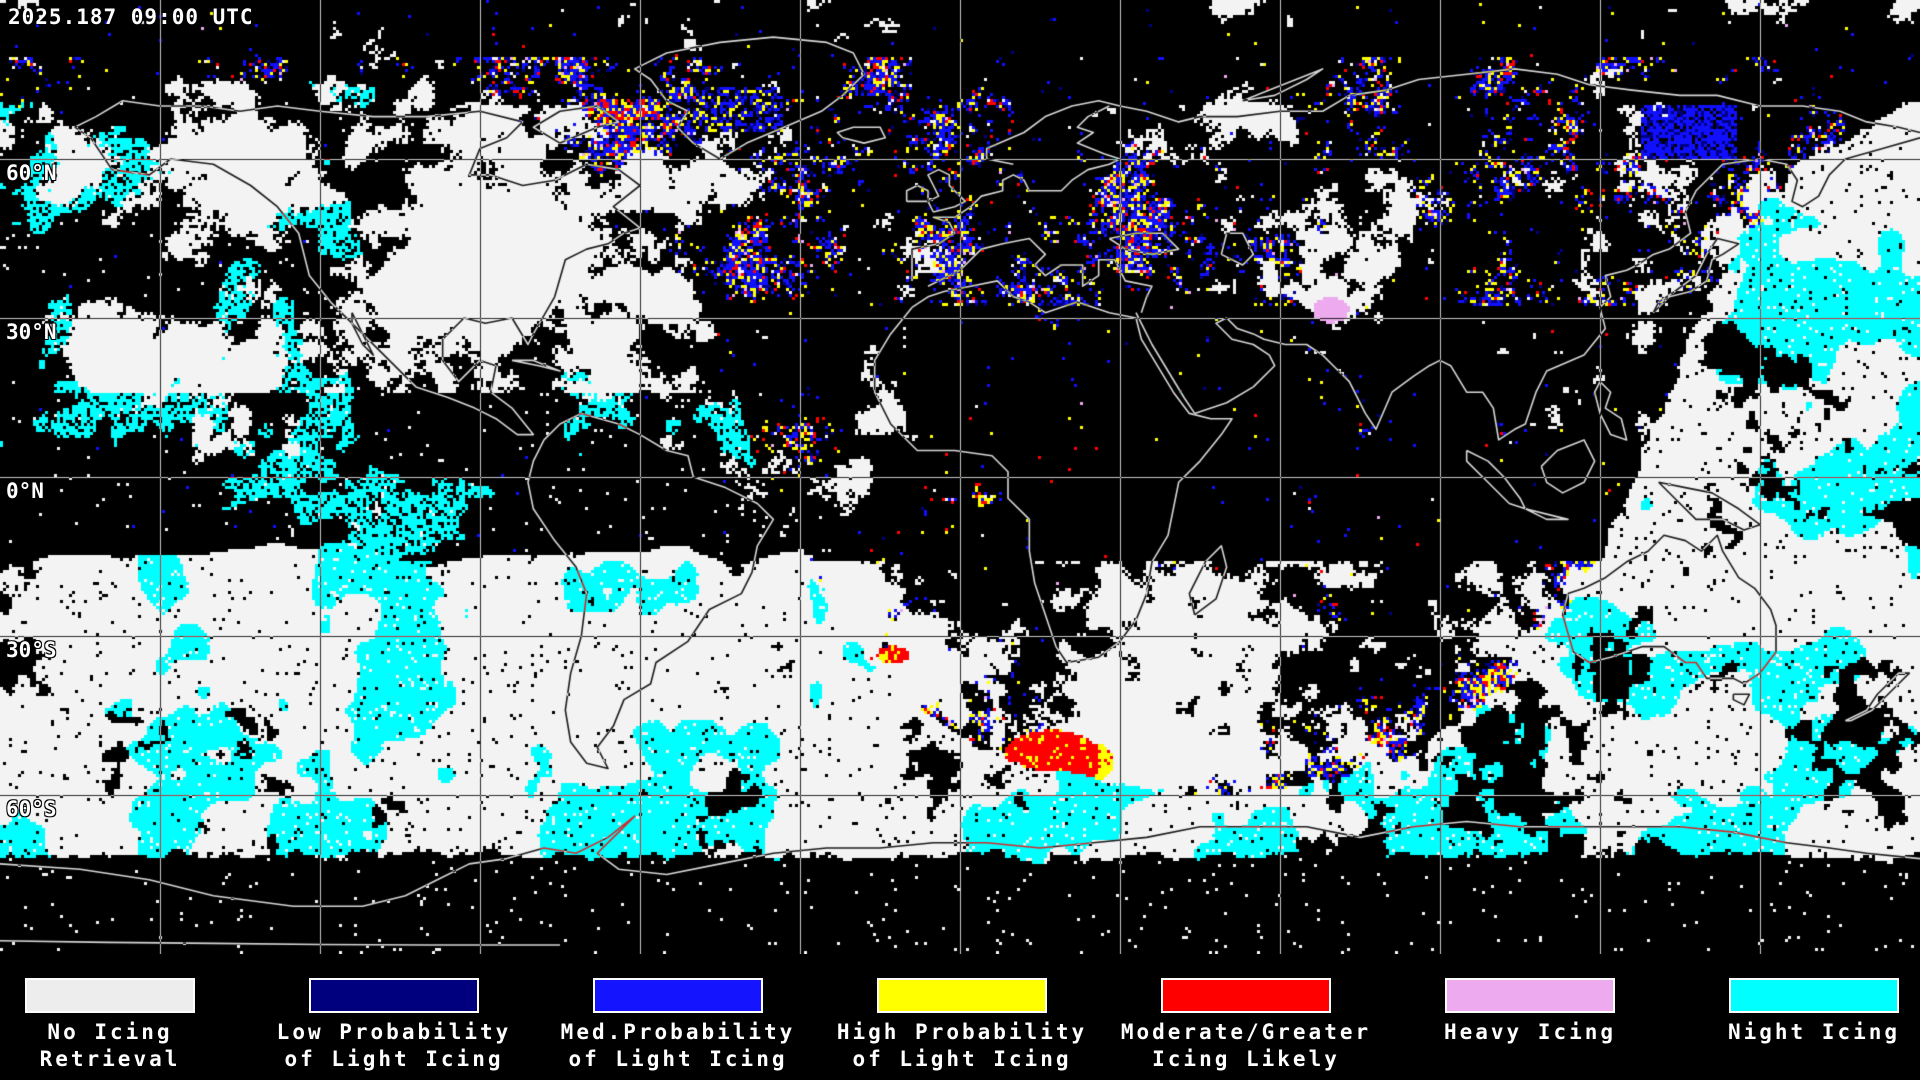 This screenshot has height=1080, width=1920. What do you see at coordinates (394, 1013) in the screenshot?
I see `legend-item-low-prob-light: Low Probability of Light Icing` at bounding box center [394, 1013].